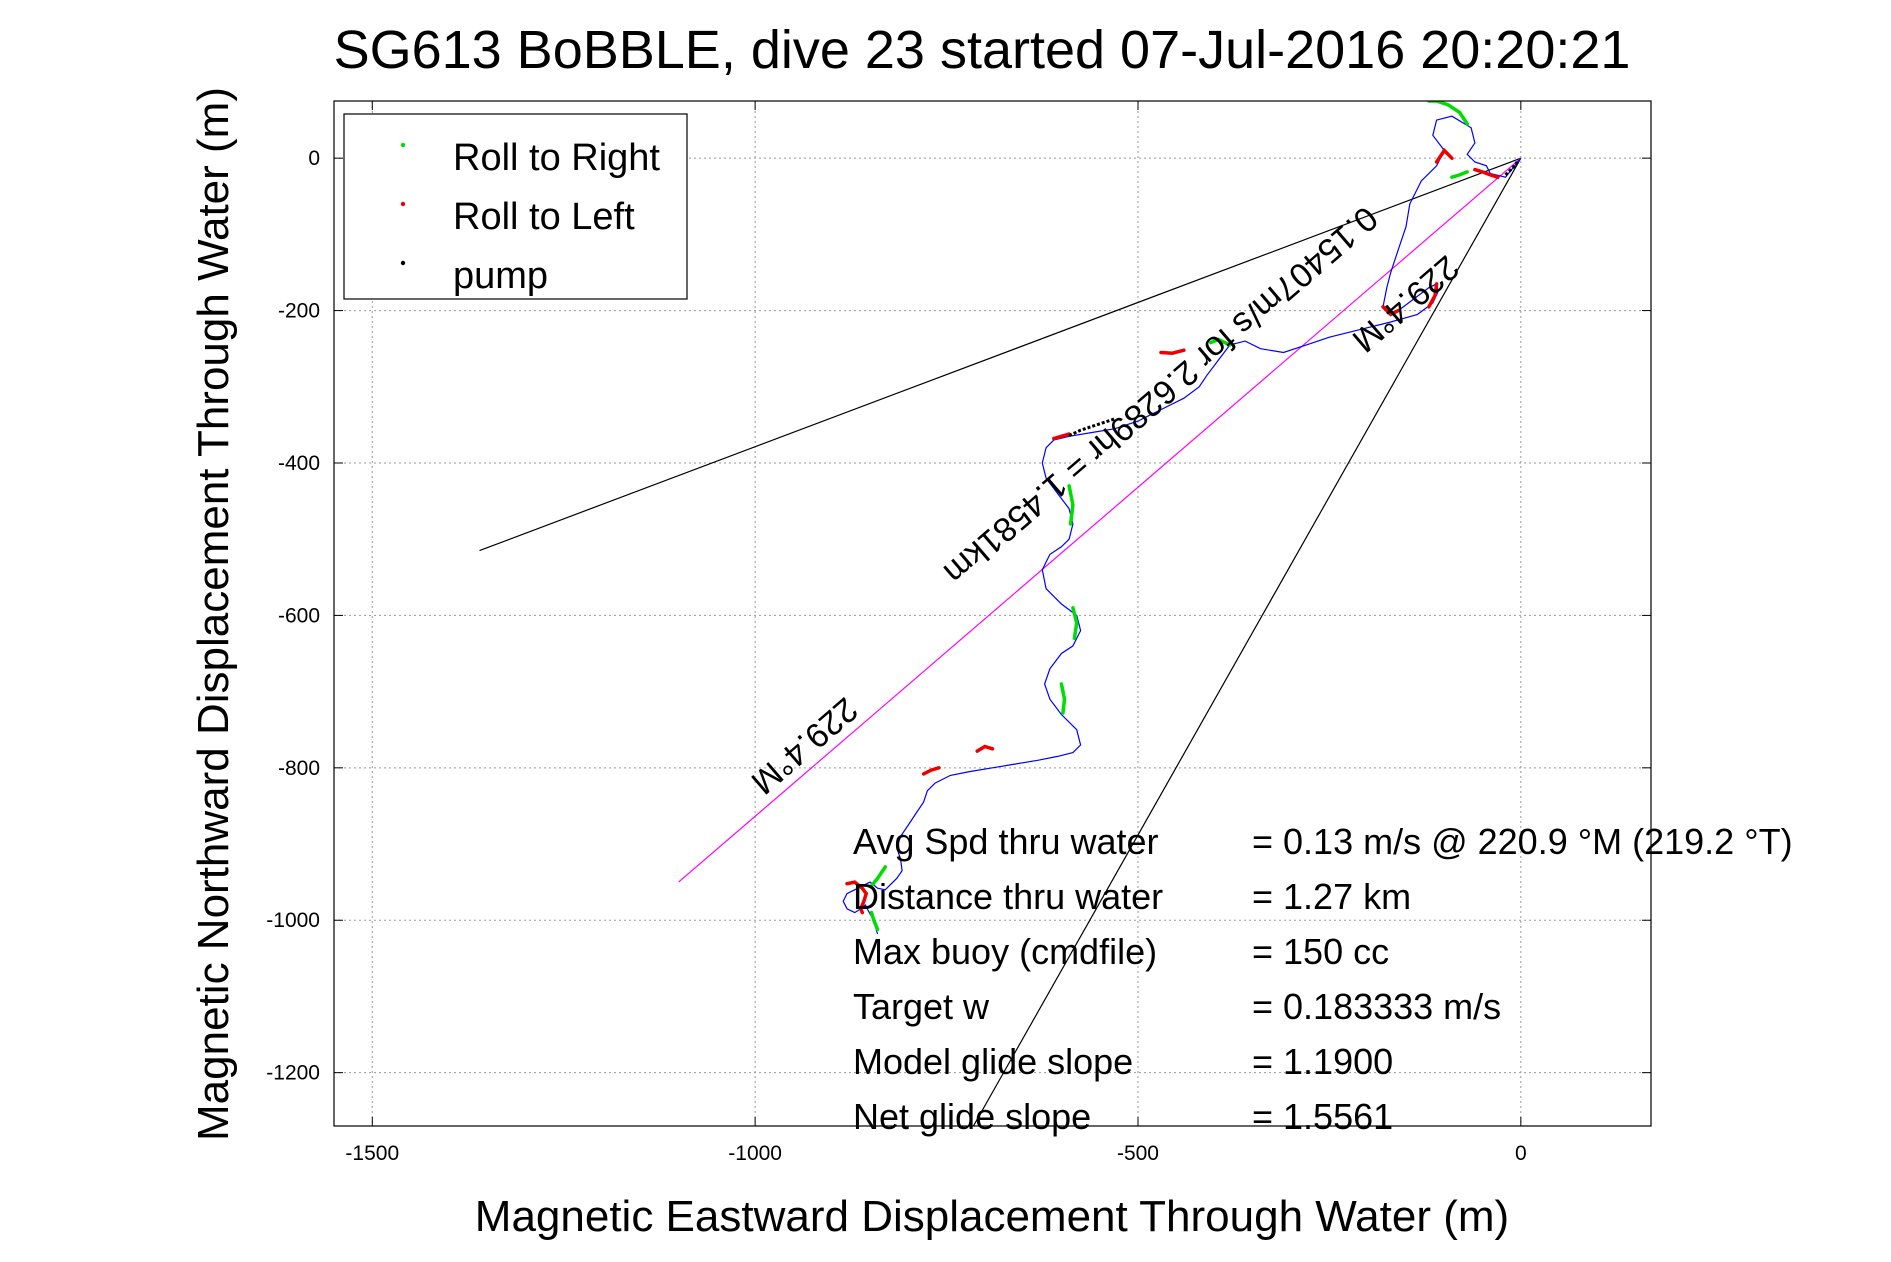  I want to click on y-tick-label: -800, so click(299, 768).